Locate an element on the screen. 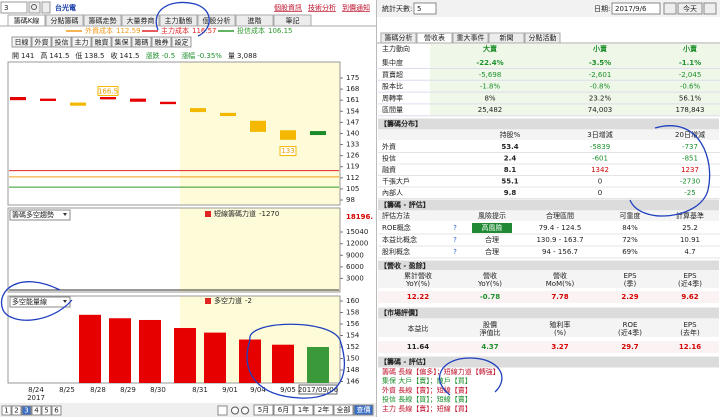 The width and height of the screenshot is (720, 417). y-tick-label: 154 is located at coordinates (353, 336).